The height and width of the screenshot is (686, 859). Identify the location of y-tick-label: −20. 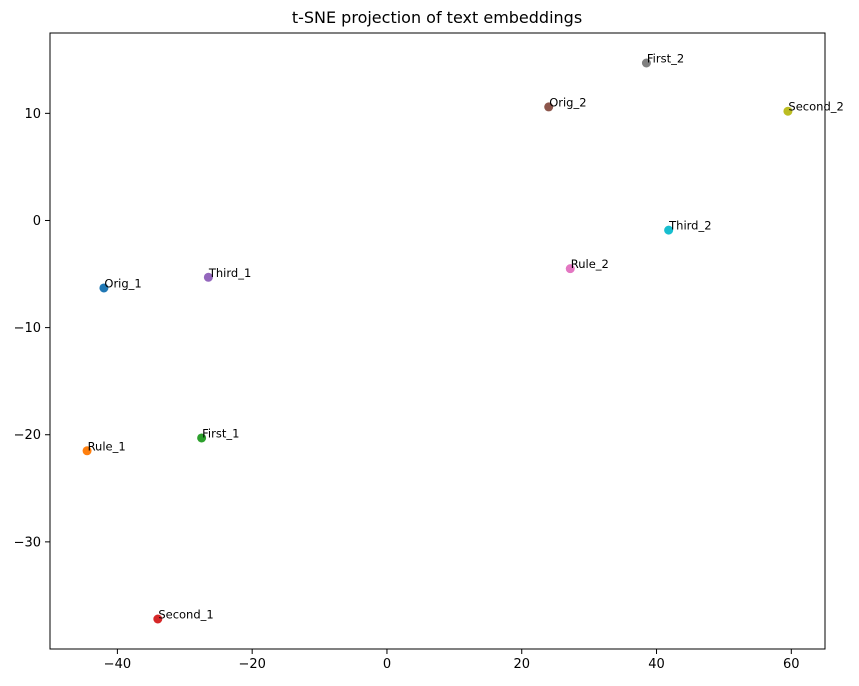
(27, 435).